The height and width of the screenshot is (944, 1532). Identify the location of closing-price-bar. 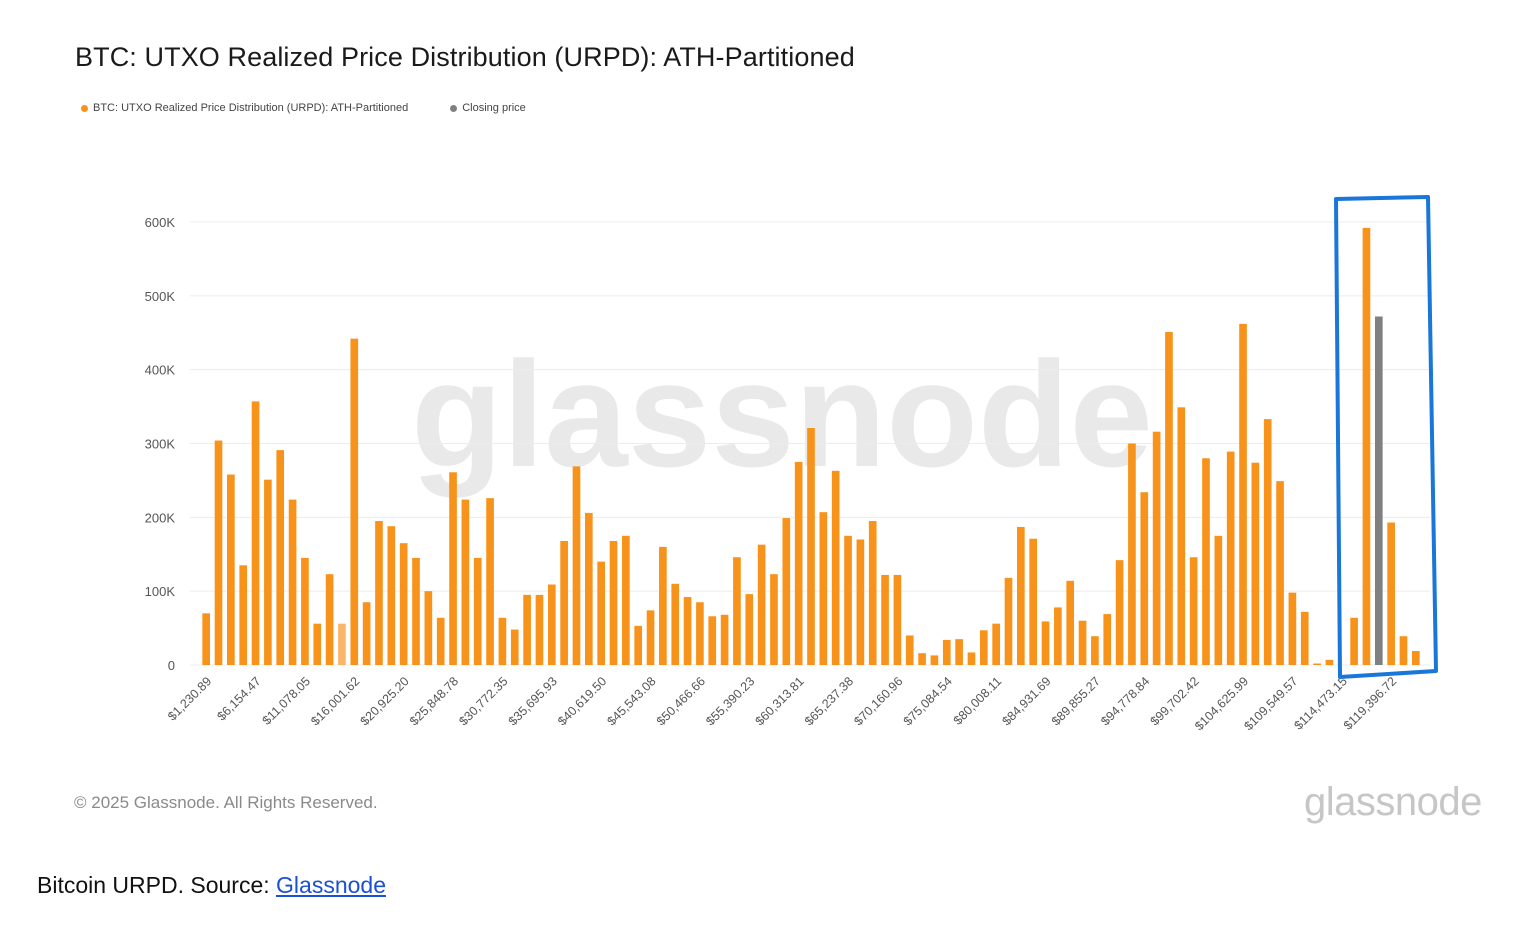
(1378, 490).